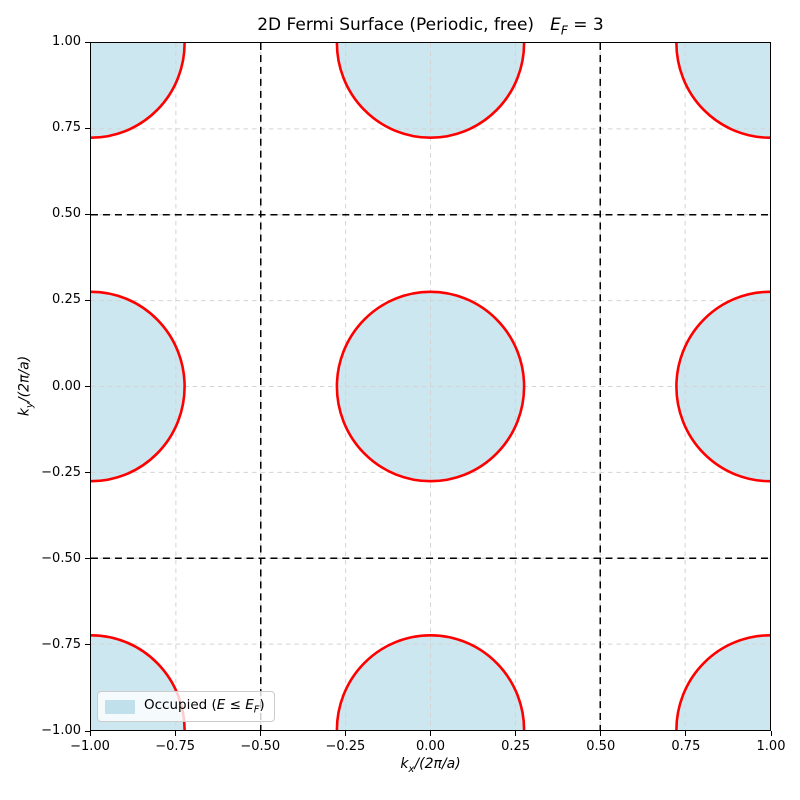  What do you see at coordinates (66, 386) in the screenshot?
I see `y-tick-label: 0.00` at bounding box center [66, 386].